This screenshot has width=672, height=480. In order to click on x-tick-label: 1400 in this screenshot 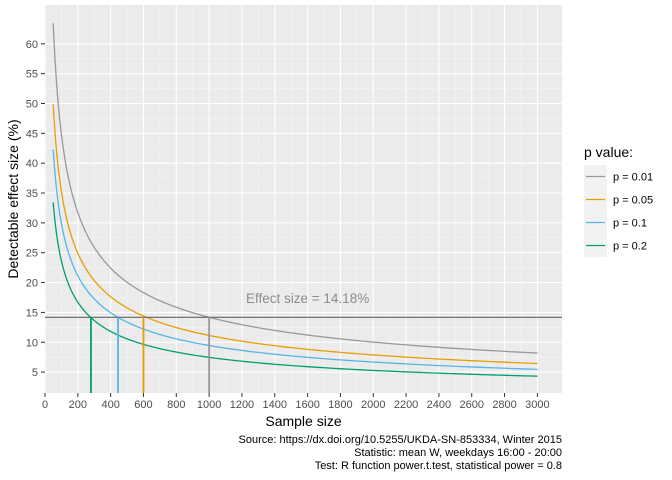, I will do `click(275, 405)`.